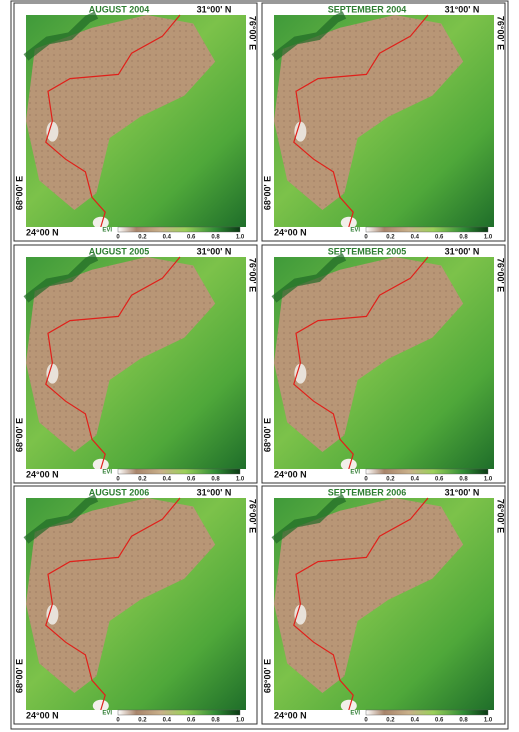 Image resolution: width=519 pixels, height=732 pixels. I want to click on panel-title: AUGUST 2004, so click(119, 9).